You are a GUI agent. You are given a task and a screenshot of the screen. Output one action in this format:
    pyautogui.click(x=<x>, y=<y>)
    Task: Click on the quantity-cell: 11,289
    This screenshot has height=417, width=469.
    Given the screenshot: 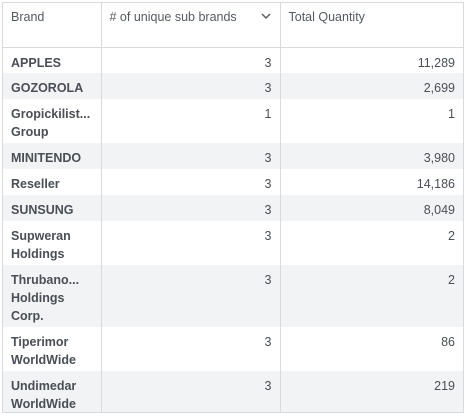 What is the action you would take?
    pyautogui.click(x=371, y=60)
    